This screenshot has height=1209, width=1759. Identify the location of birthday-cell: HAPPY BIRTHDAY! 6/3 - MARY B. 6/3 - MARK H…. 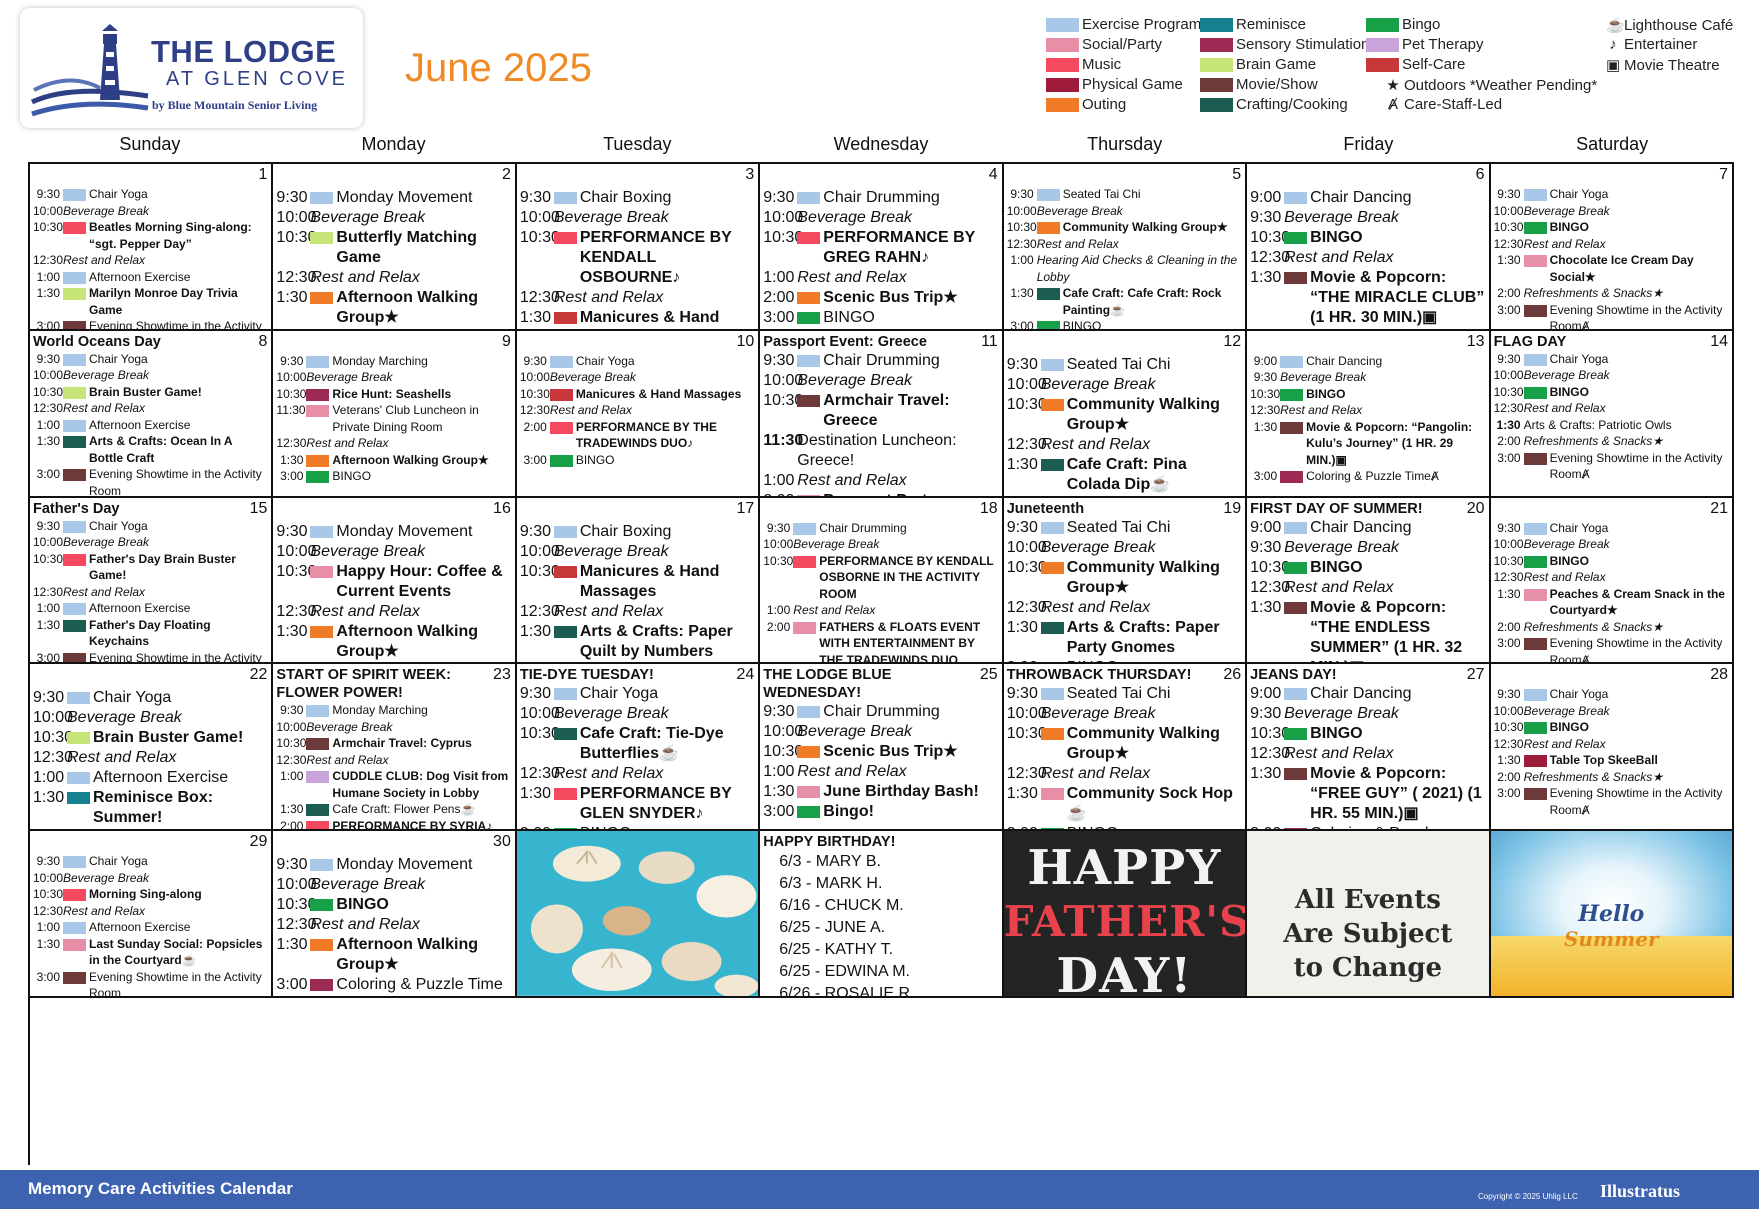
(882, 915).